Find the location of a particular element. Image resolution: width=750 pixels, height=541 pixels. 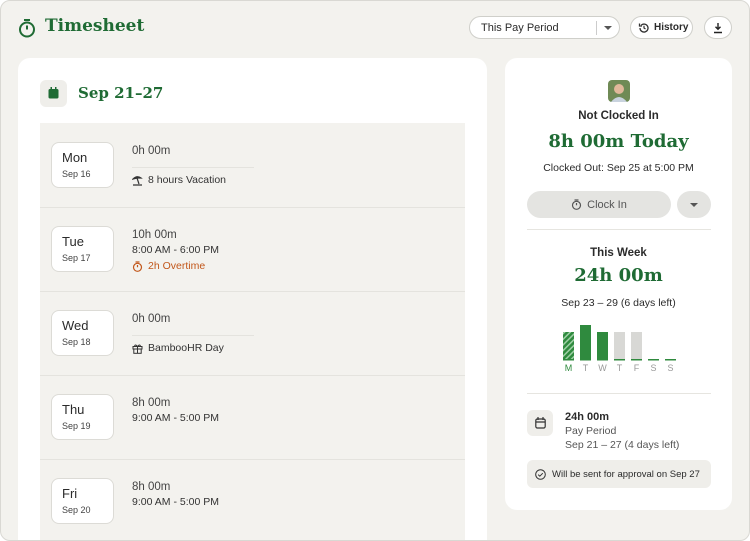

day-detail: 8 hours Vacation is located at coordinates (179, 180).